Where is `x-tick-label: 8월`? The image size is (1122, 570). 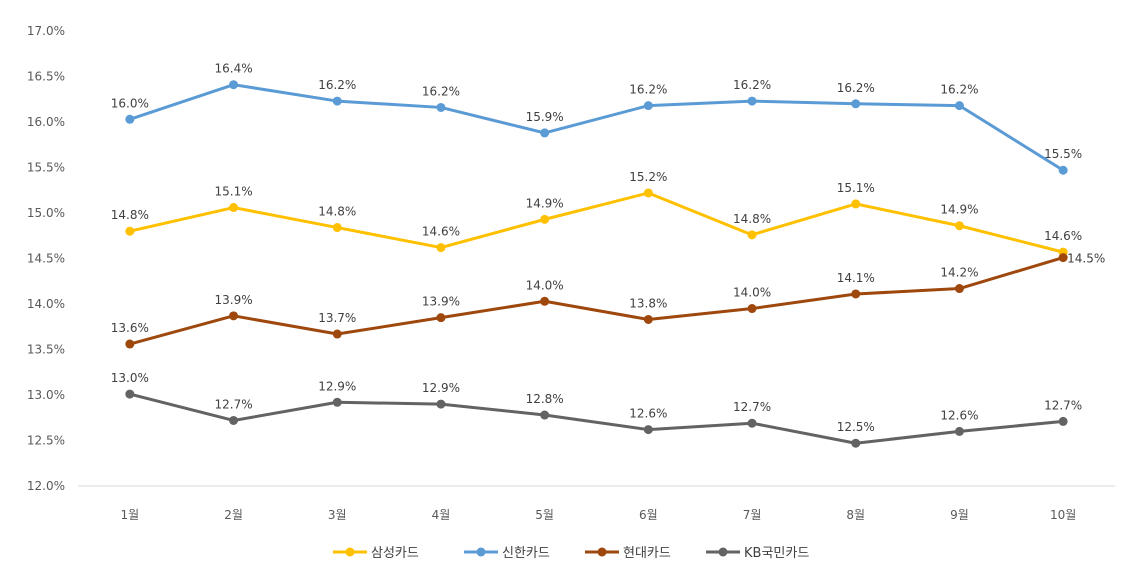
x-tick-label: 8월 is located at coordinates (855, 515).